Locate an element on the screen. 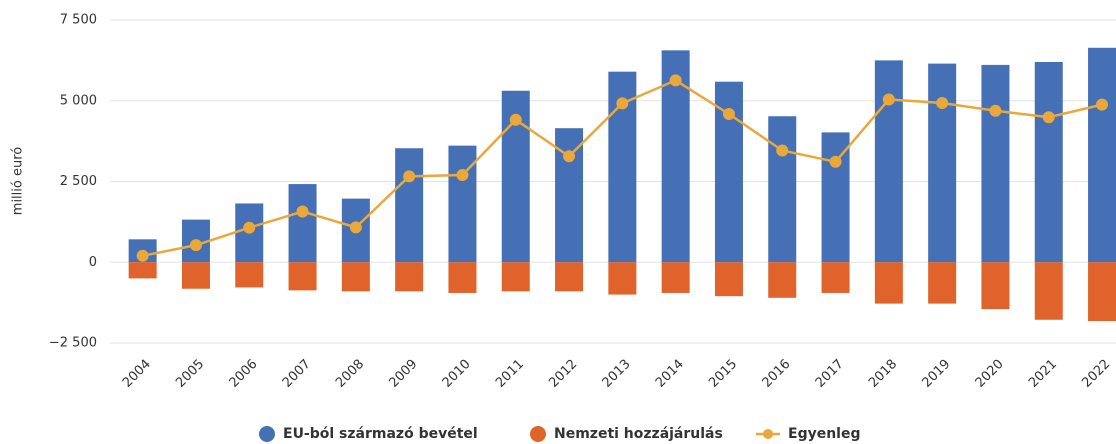  x-tick-label: 2008 is located at coordinates (350, 374).